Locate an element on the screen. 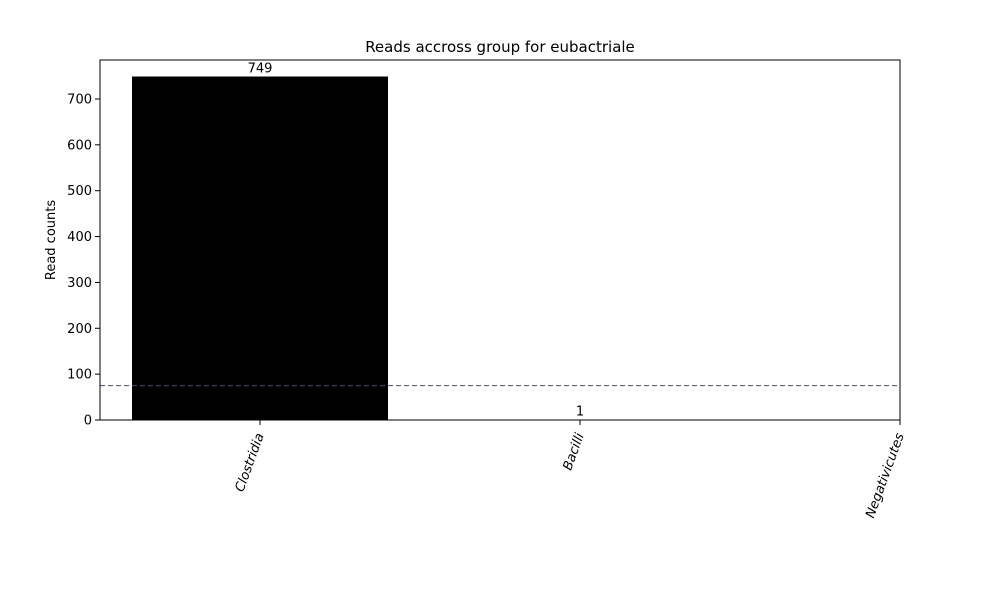  y-tick-label: 100 is located at coordinates (79, 375).